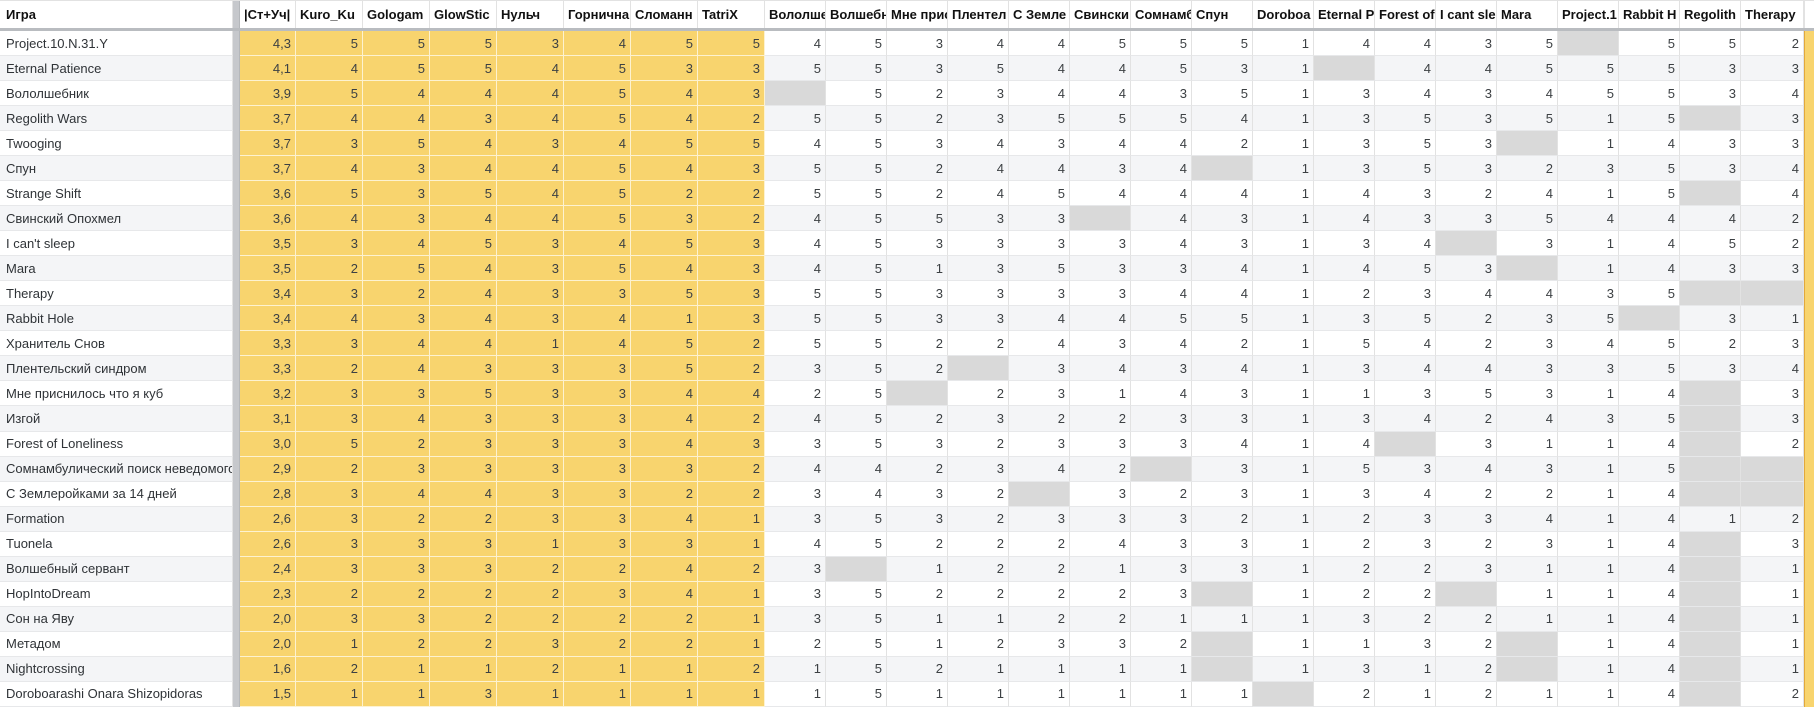 This screenshot has width=1814, height=707. What do you see at coordinates (268, 619) in the screenshot?
I see `avg-score-cell: 2,0` at bounding box center [268, 619].